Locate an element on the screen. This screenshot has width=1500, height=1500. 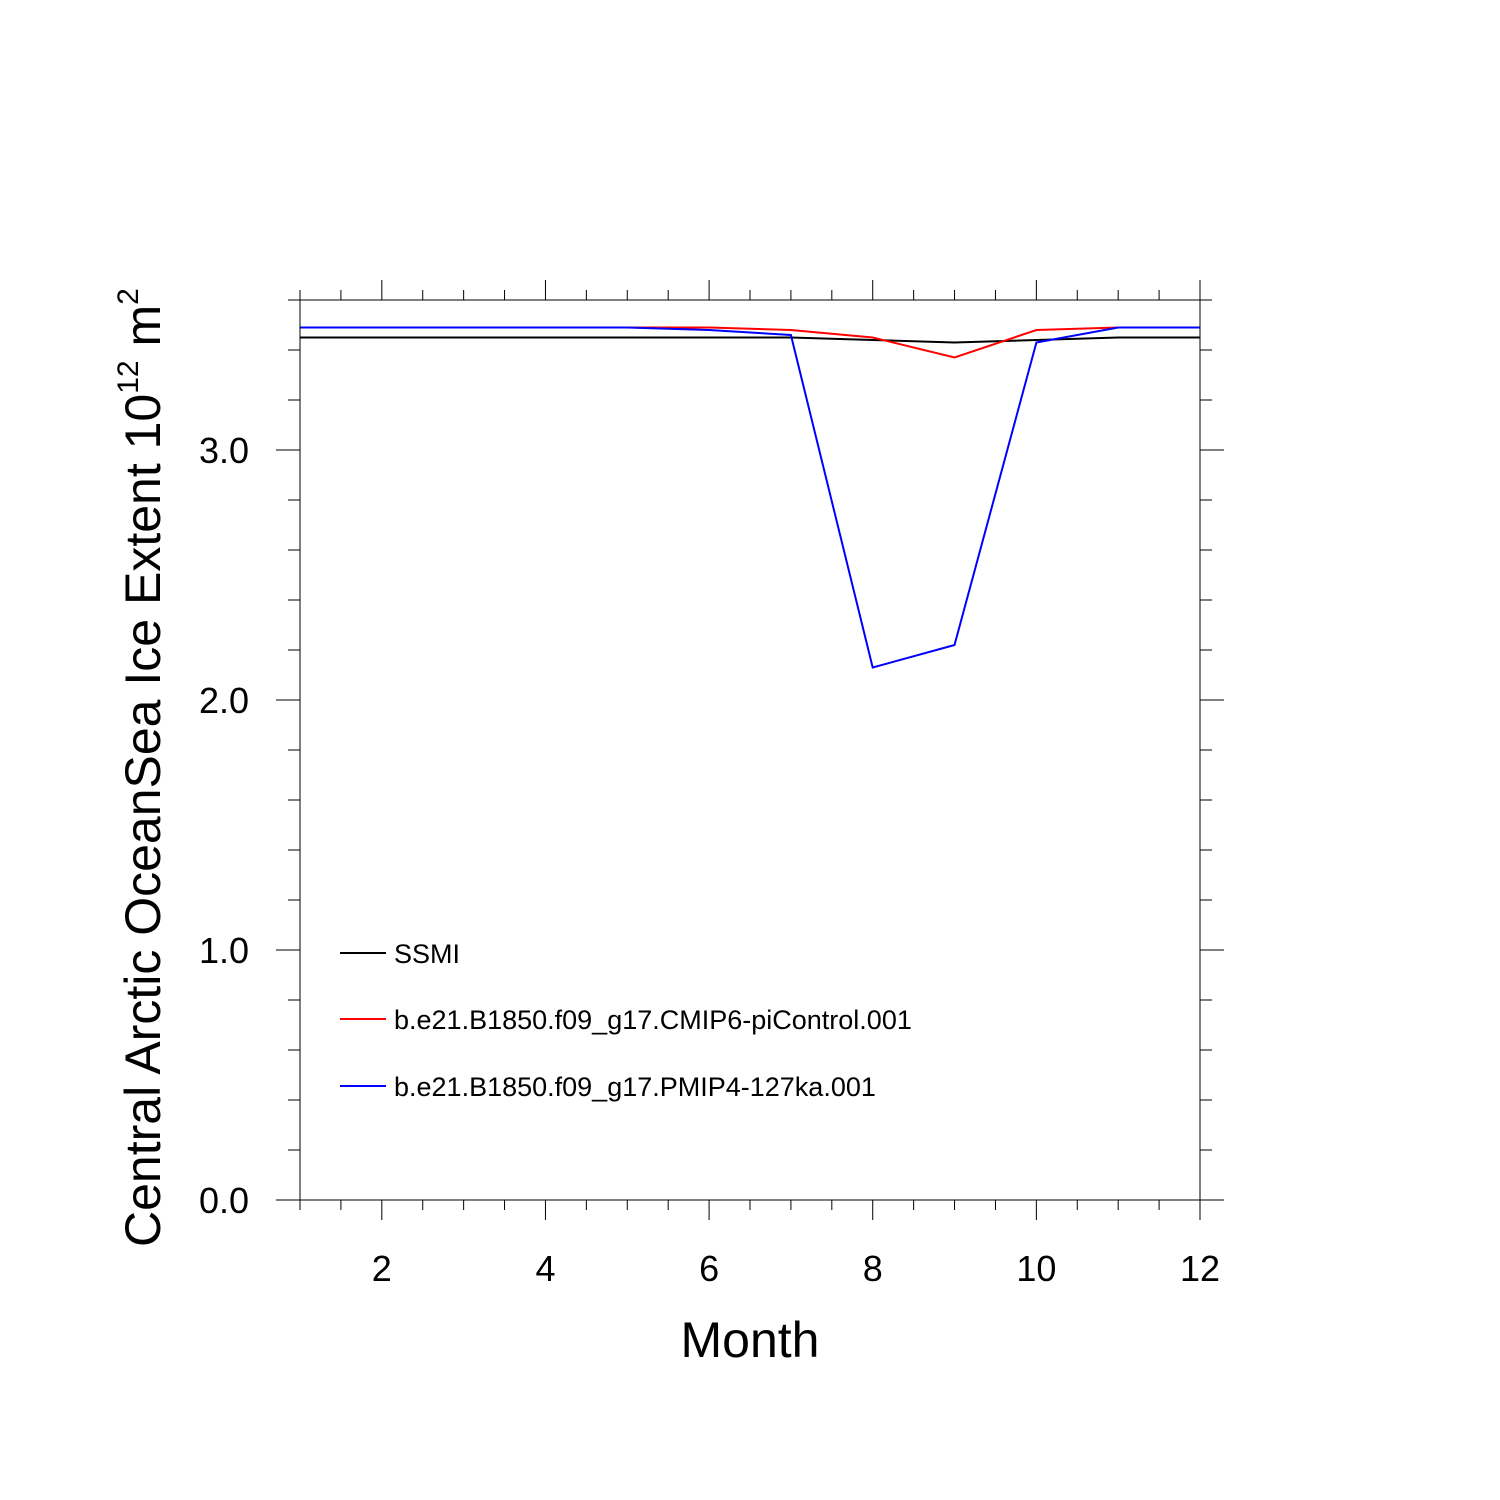
legend-label: b.e21.B1850.f09_g17.CMIP6-piControl.001 is located at coordinates (653, 1020).